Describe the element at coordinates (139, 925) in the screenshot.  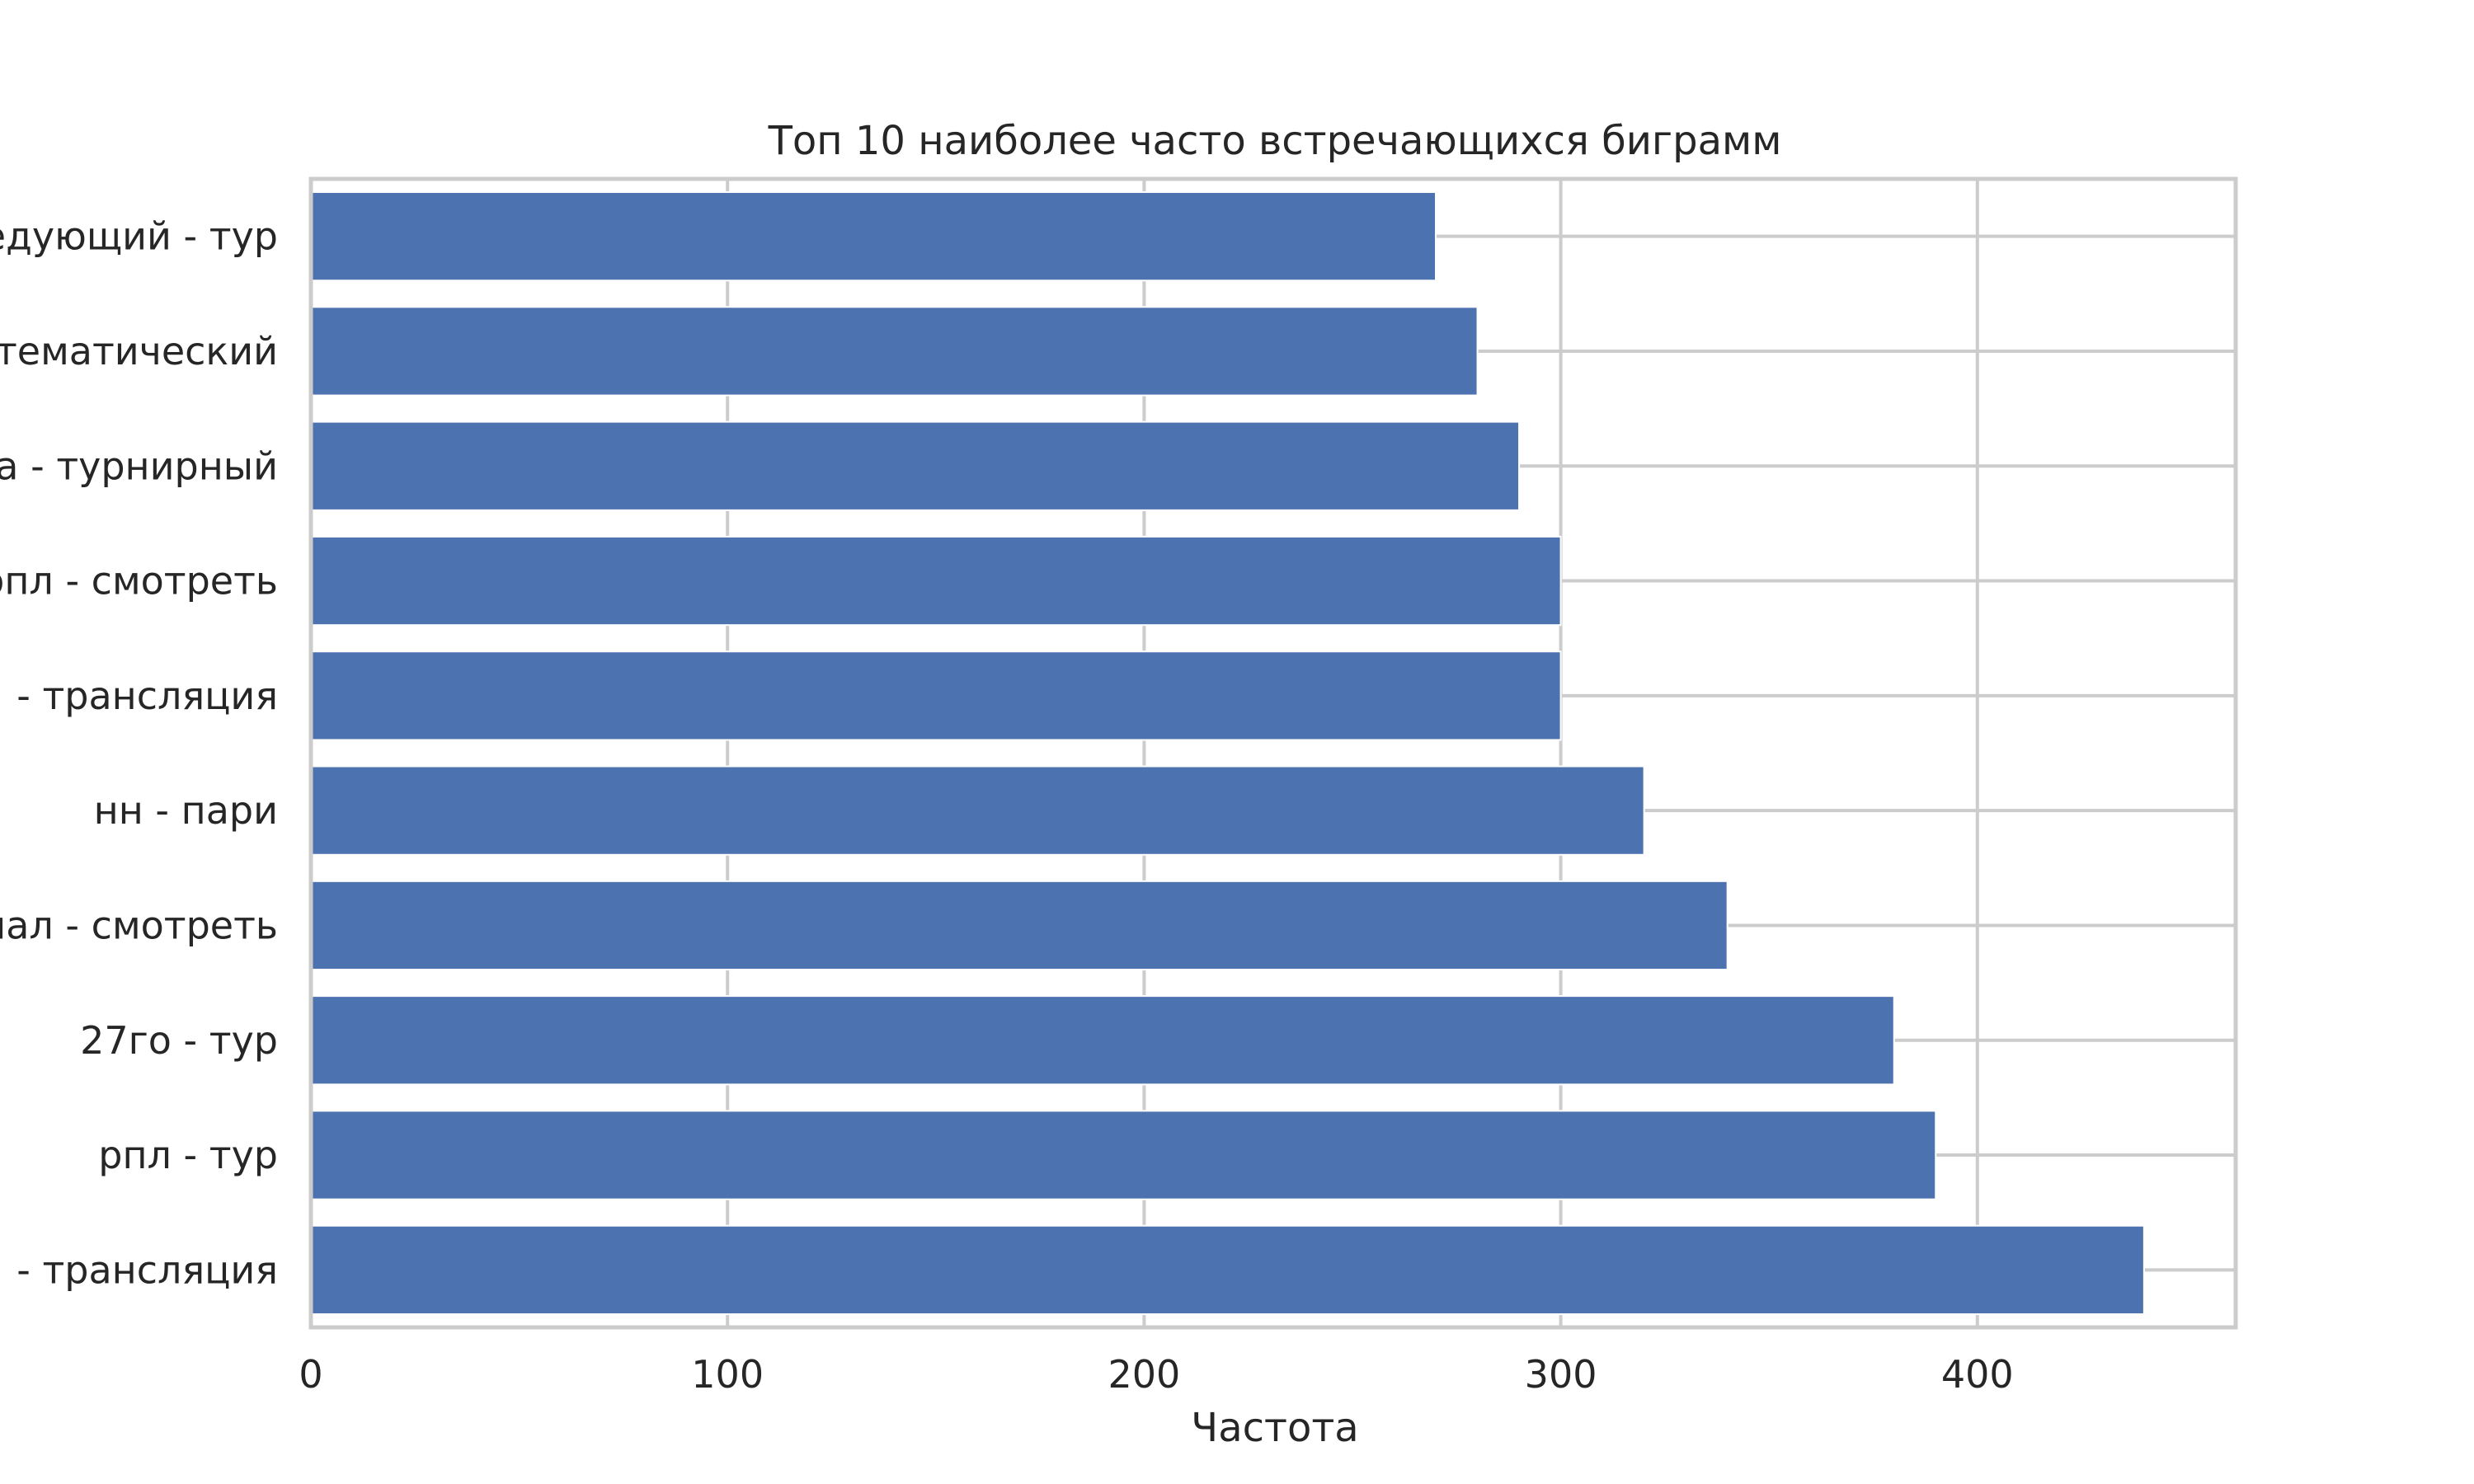
I see `y-tick-label-6: нал - смотреть` at that location.